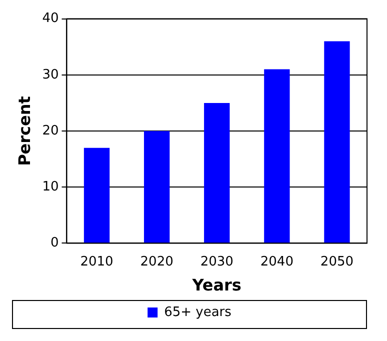 This screenshot has height=341, width=387. Describe the element at coordinates (50, 74) in the screenshot. I see `y-tick-label: 30` at that location.